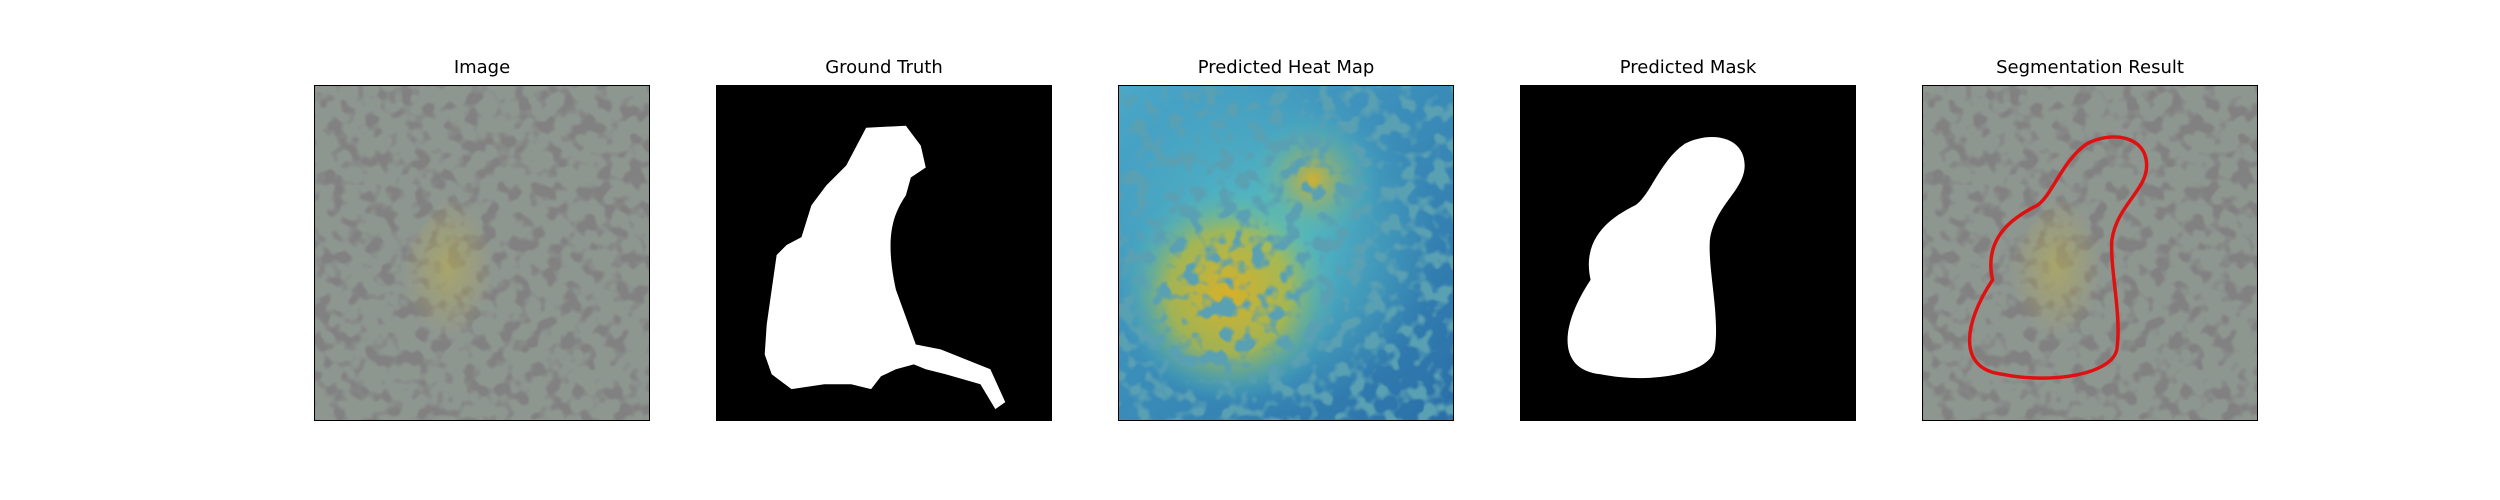 Image resolution: width=2500 pixels, height=500 pixels. What do you see at coordinates (1688, 67) in the screenshot?
I see `panel-title-predicted-mask: Predicted Mask` at bounding box center [1688, 67].